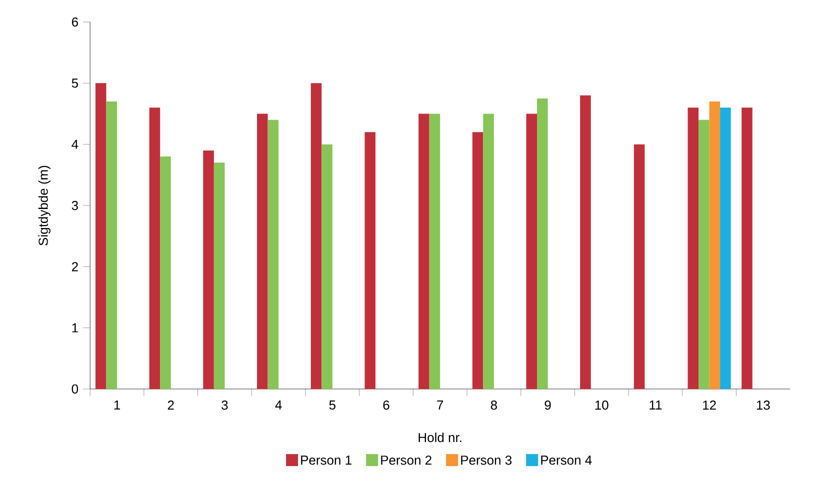 The image size is (823, 501). What do you see at coordinates (493, 405) in the screenshot?
I see `x-tick-label: 8` at bounding box center [493, 405].